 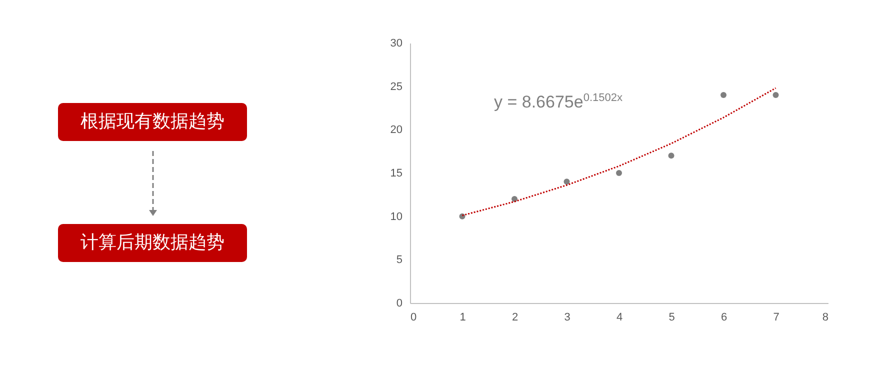 What do you see at coordinates (671, 318) in the screenshot?
I see `x-tick-label: 5` at bounding box center [671, 318].